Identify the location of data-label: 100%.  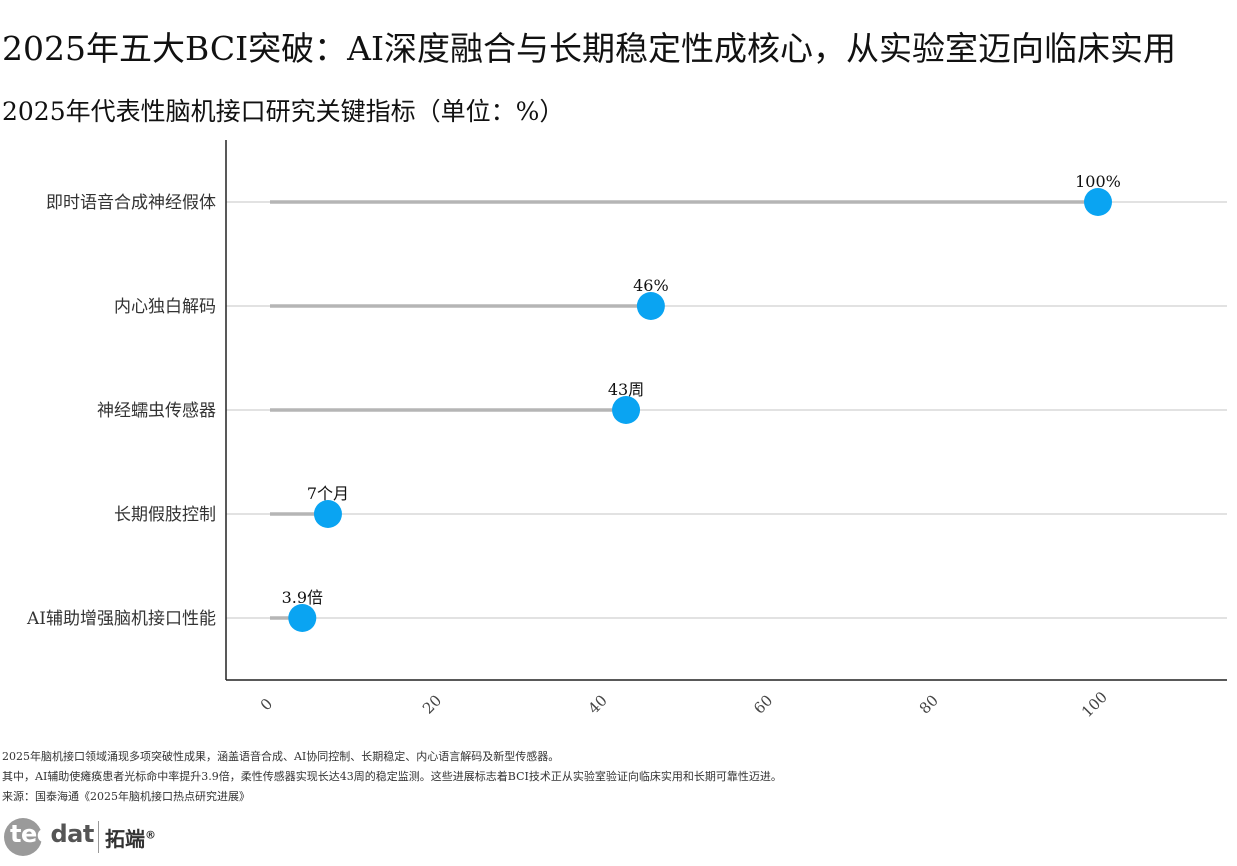
(1098, 181).